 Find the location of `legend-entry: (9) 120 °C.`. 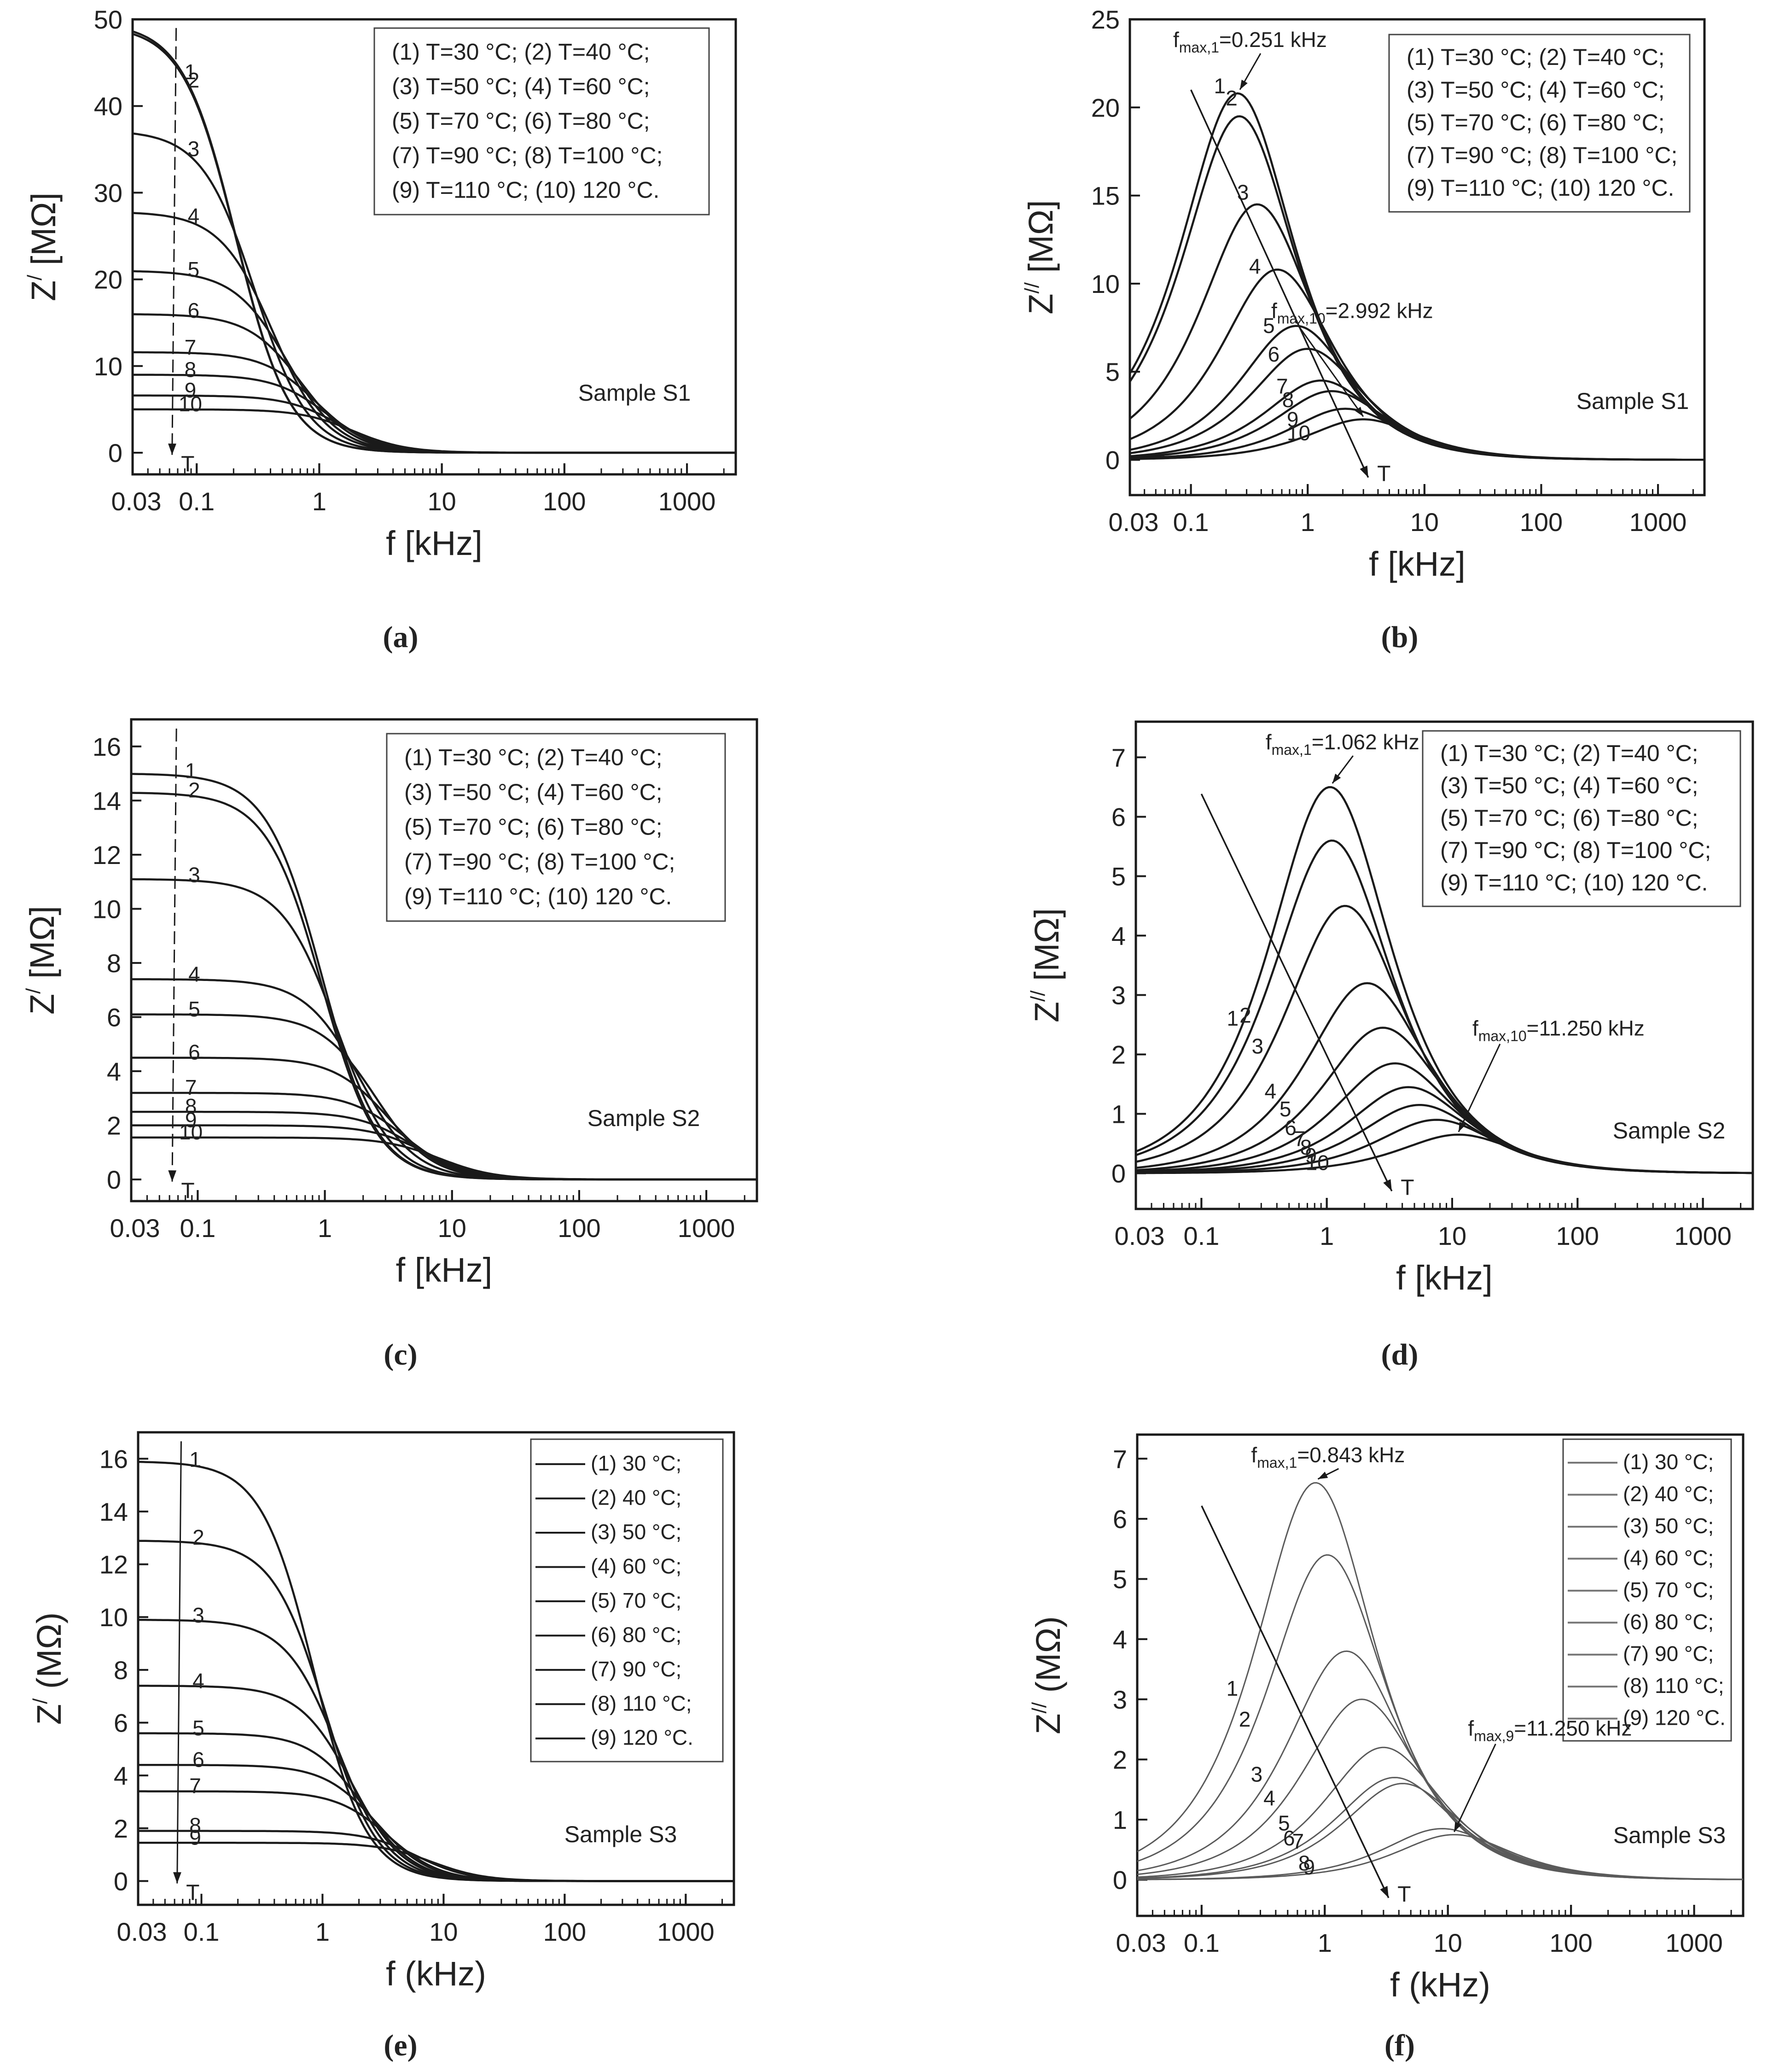

legend-entry: (9) 120 °C. is located at coordinates (642, 1738).